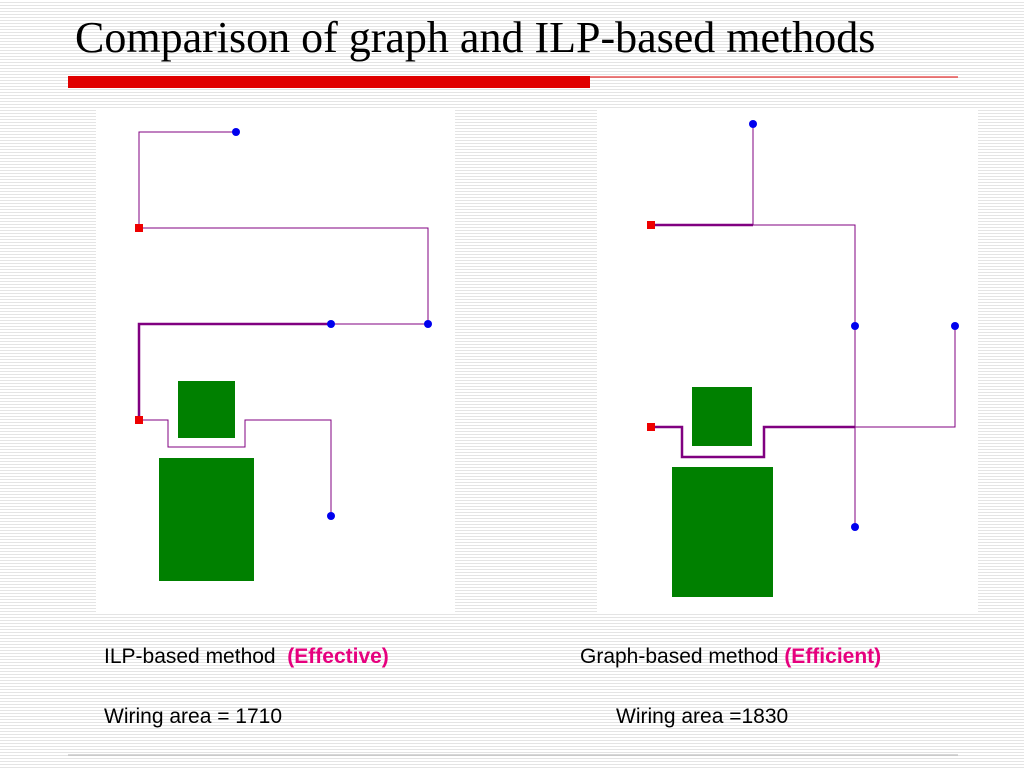  What do you see at coordinates (338, 656) in the screenshot?
I see `method-tag: (Effective)` at bounding box center [338, 656].